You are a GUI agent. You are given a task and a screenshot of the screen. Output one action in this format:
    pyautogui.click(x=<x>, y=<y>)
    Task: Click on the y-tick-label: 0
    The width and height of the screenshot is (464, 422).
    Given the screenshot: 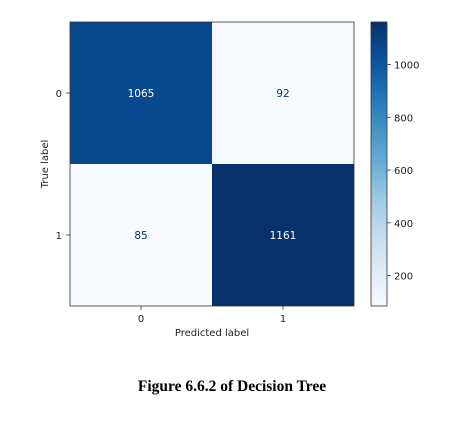 What is the action you would take?
    pyautogui.click(x=59, y=94)
    